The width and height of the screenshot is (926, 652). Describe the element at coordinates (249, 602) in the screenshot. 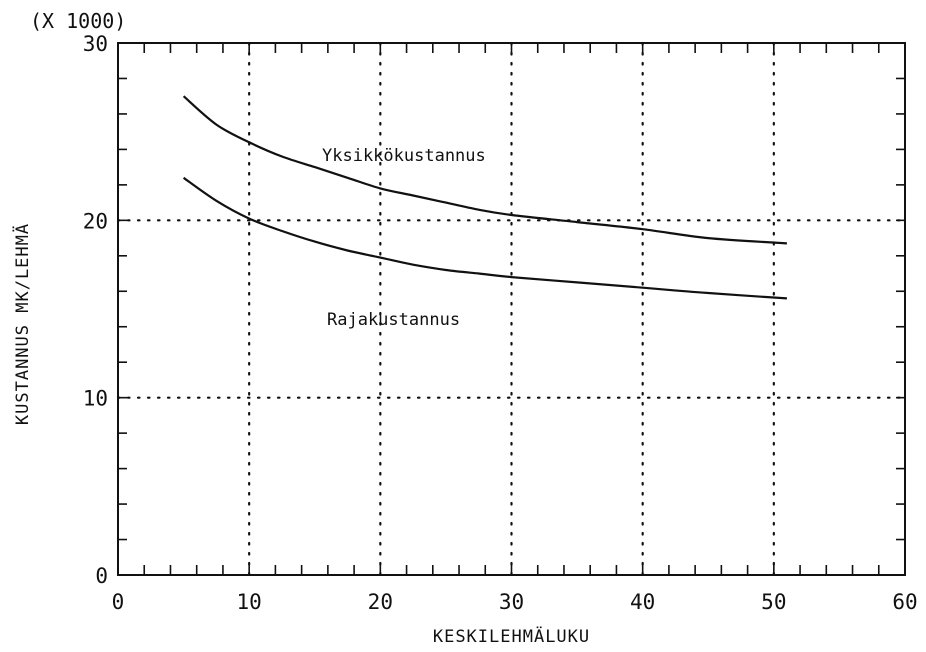

I see `x-tick-label: 10` at that location.